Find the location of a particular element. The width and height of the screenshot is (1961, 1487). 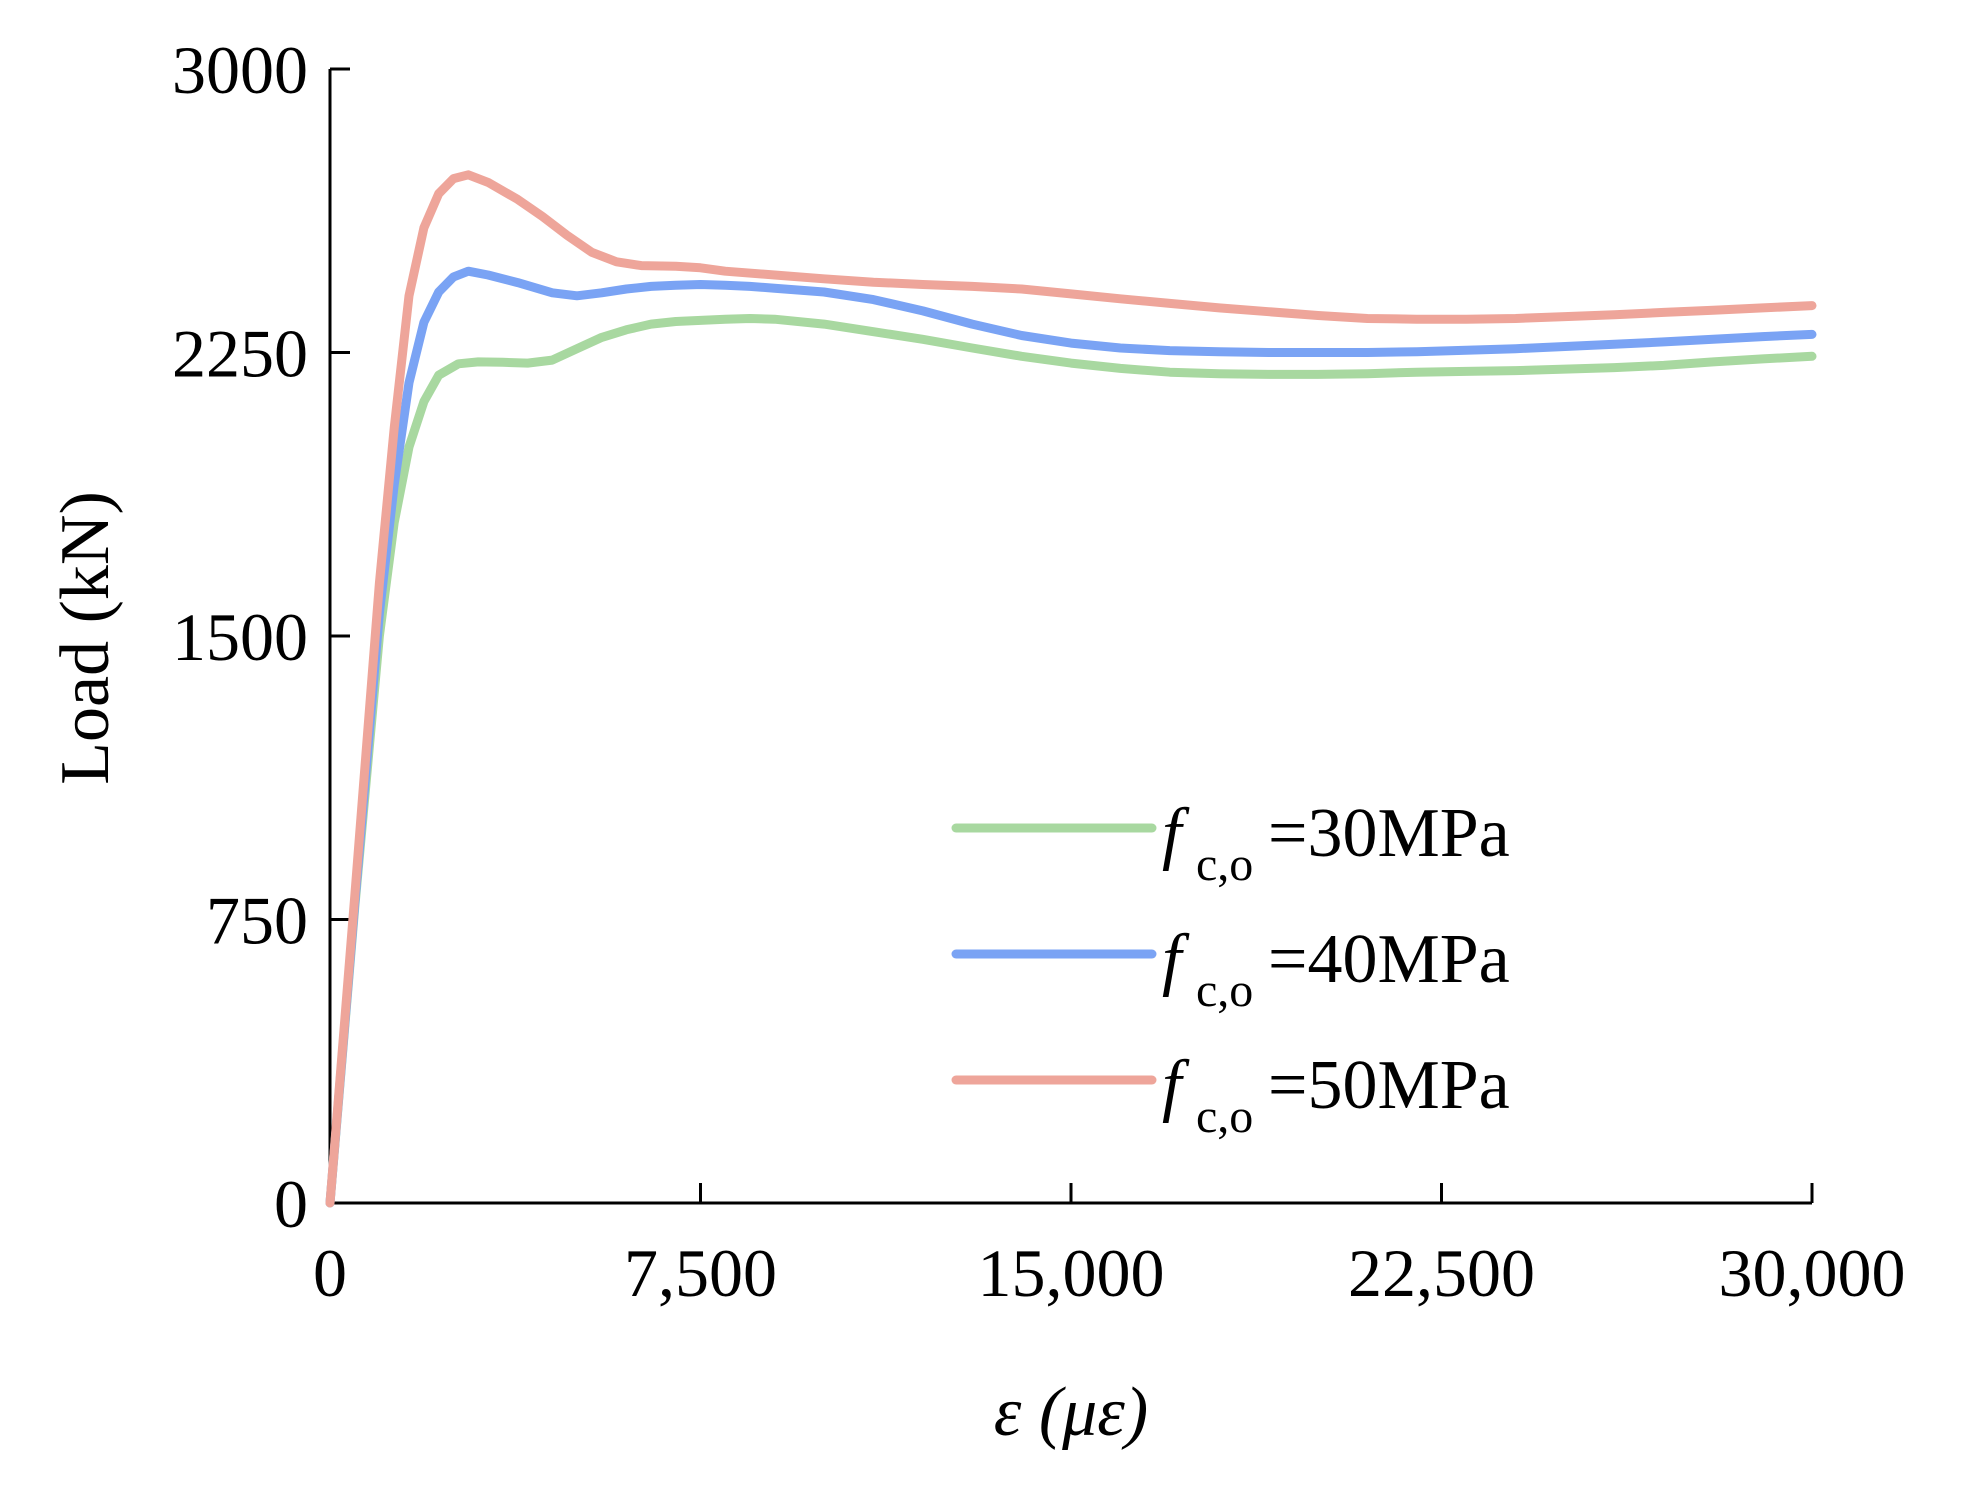

legend-label-value-2: =40MPa is located at coordinates (1389, 959).